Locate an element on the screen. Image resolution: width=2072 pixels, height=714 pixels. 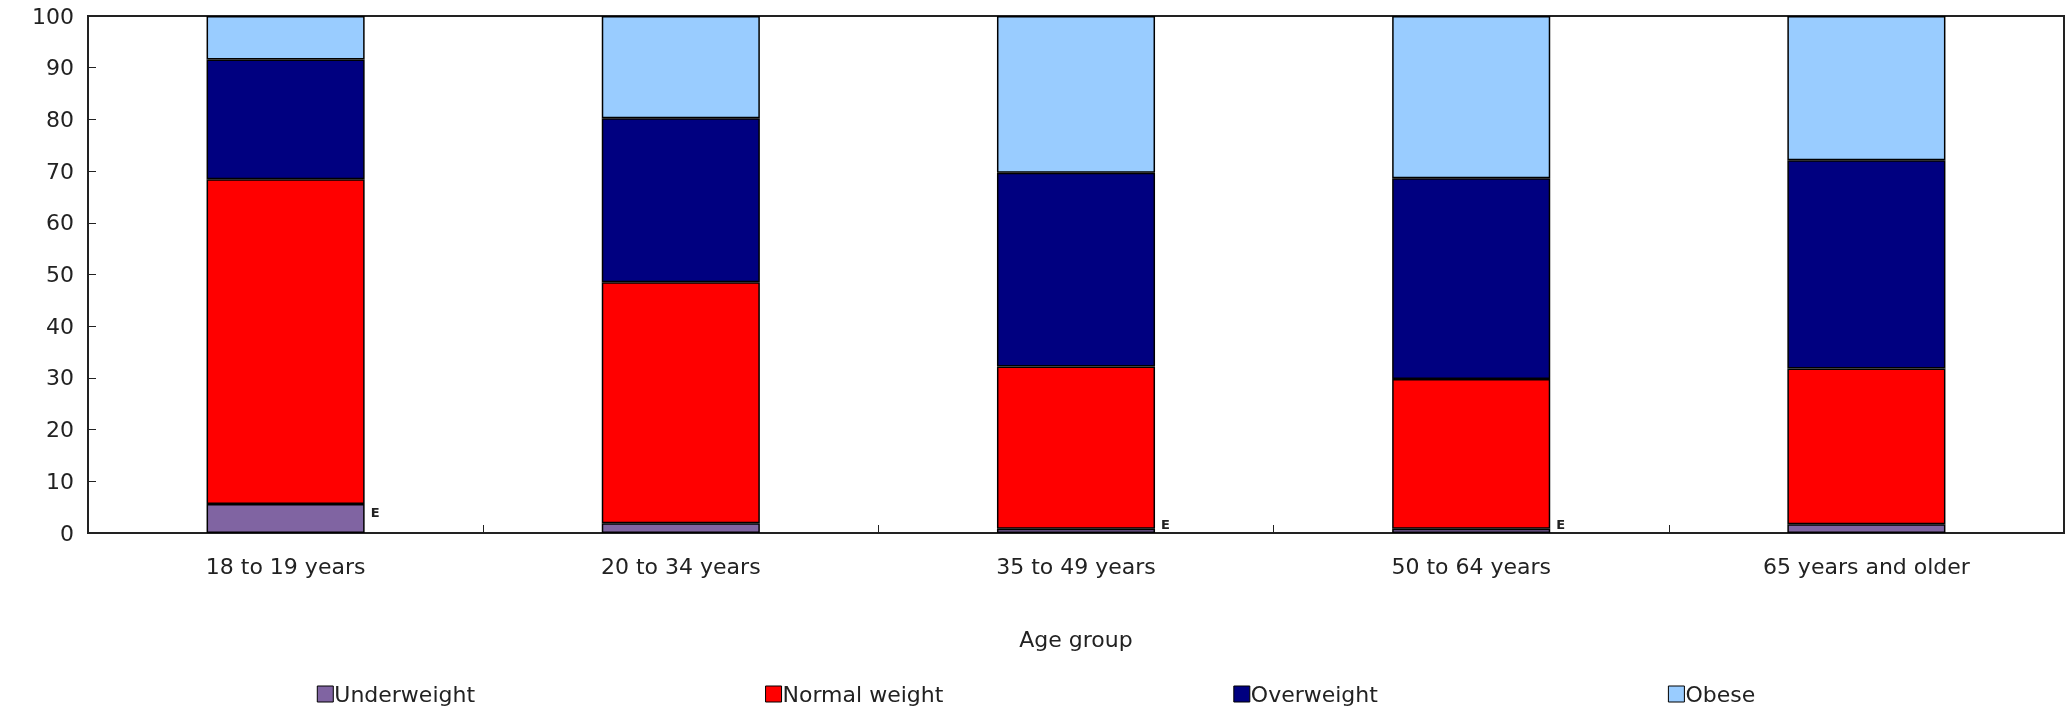
x-tick-label: 35 to 49 years is located at coordinates (1076, 566).